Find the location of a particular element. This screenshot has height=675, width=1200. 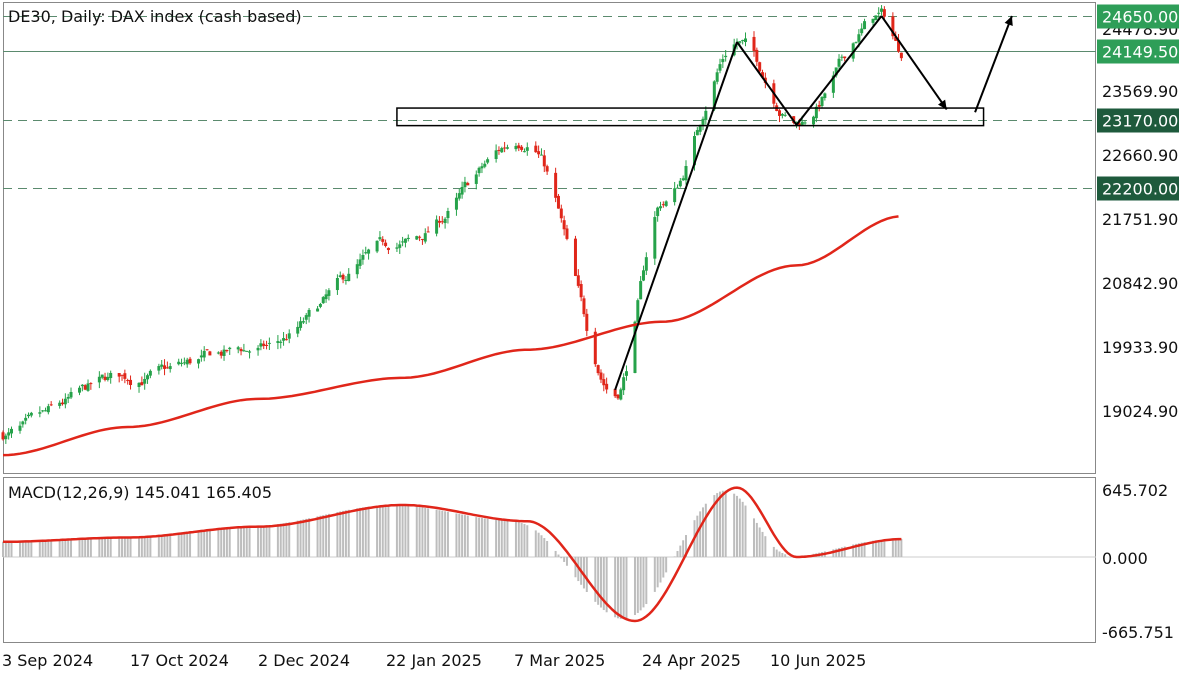

macd-tick: 0.000 is located at coordinates (1125, 558).